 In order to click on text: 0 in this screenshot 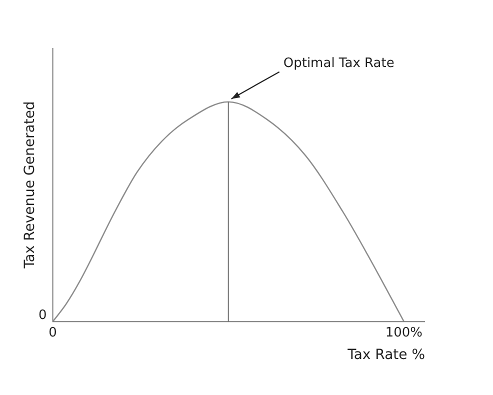, I will do `click(42, 315)`.